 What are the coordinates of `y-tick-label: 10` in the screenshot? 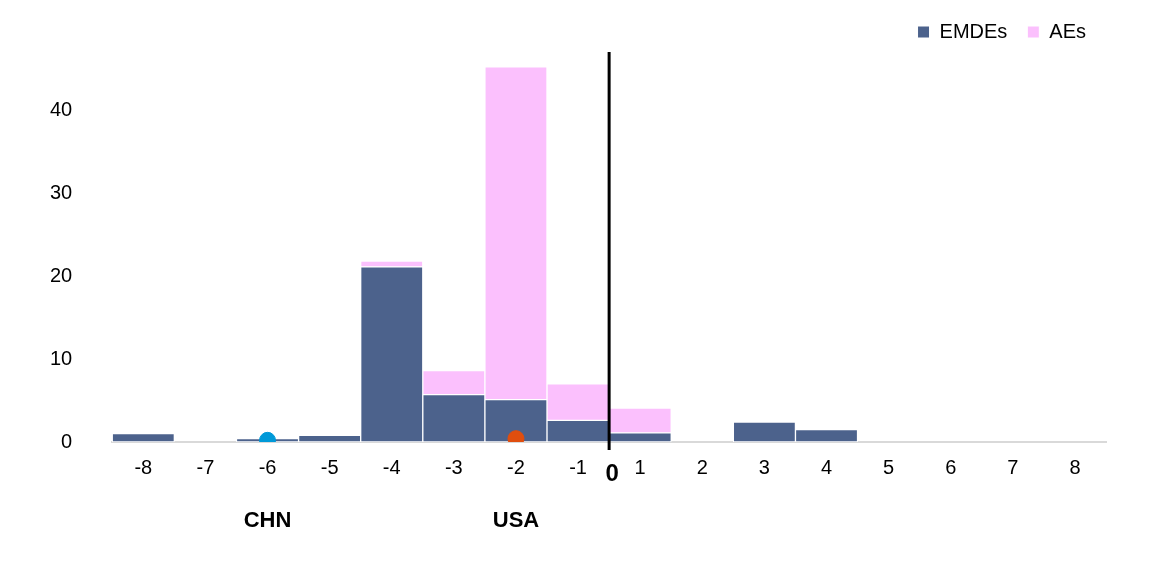 It's located at (61, 357).